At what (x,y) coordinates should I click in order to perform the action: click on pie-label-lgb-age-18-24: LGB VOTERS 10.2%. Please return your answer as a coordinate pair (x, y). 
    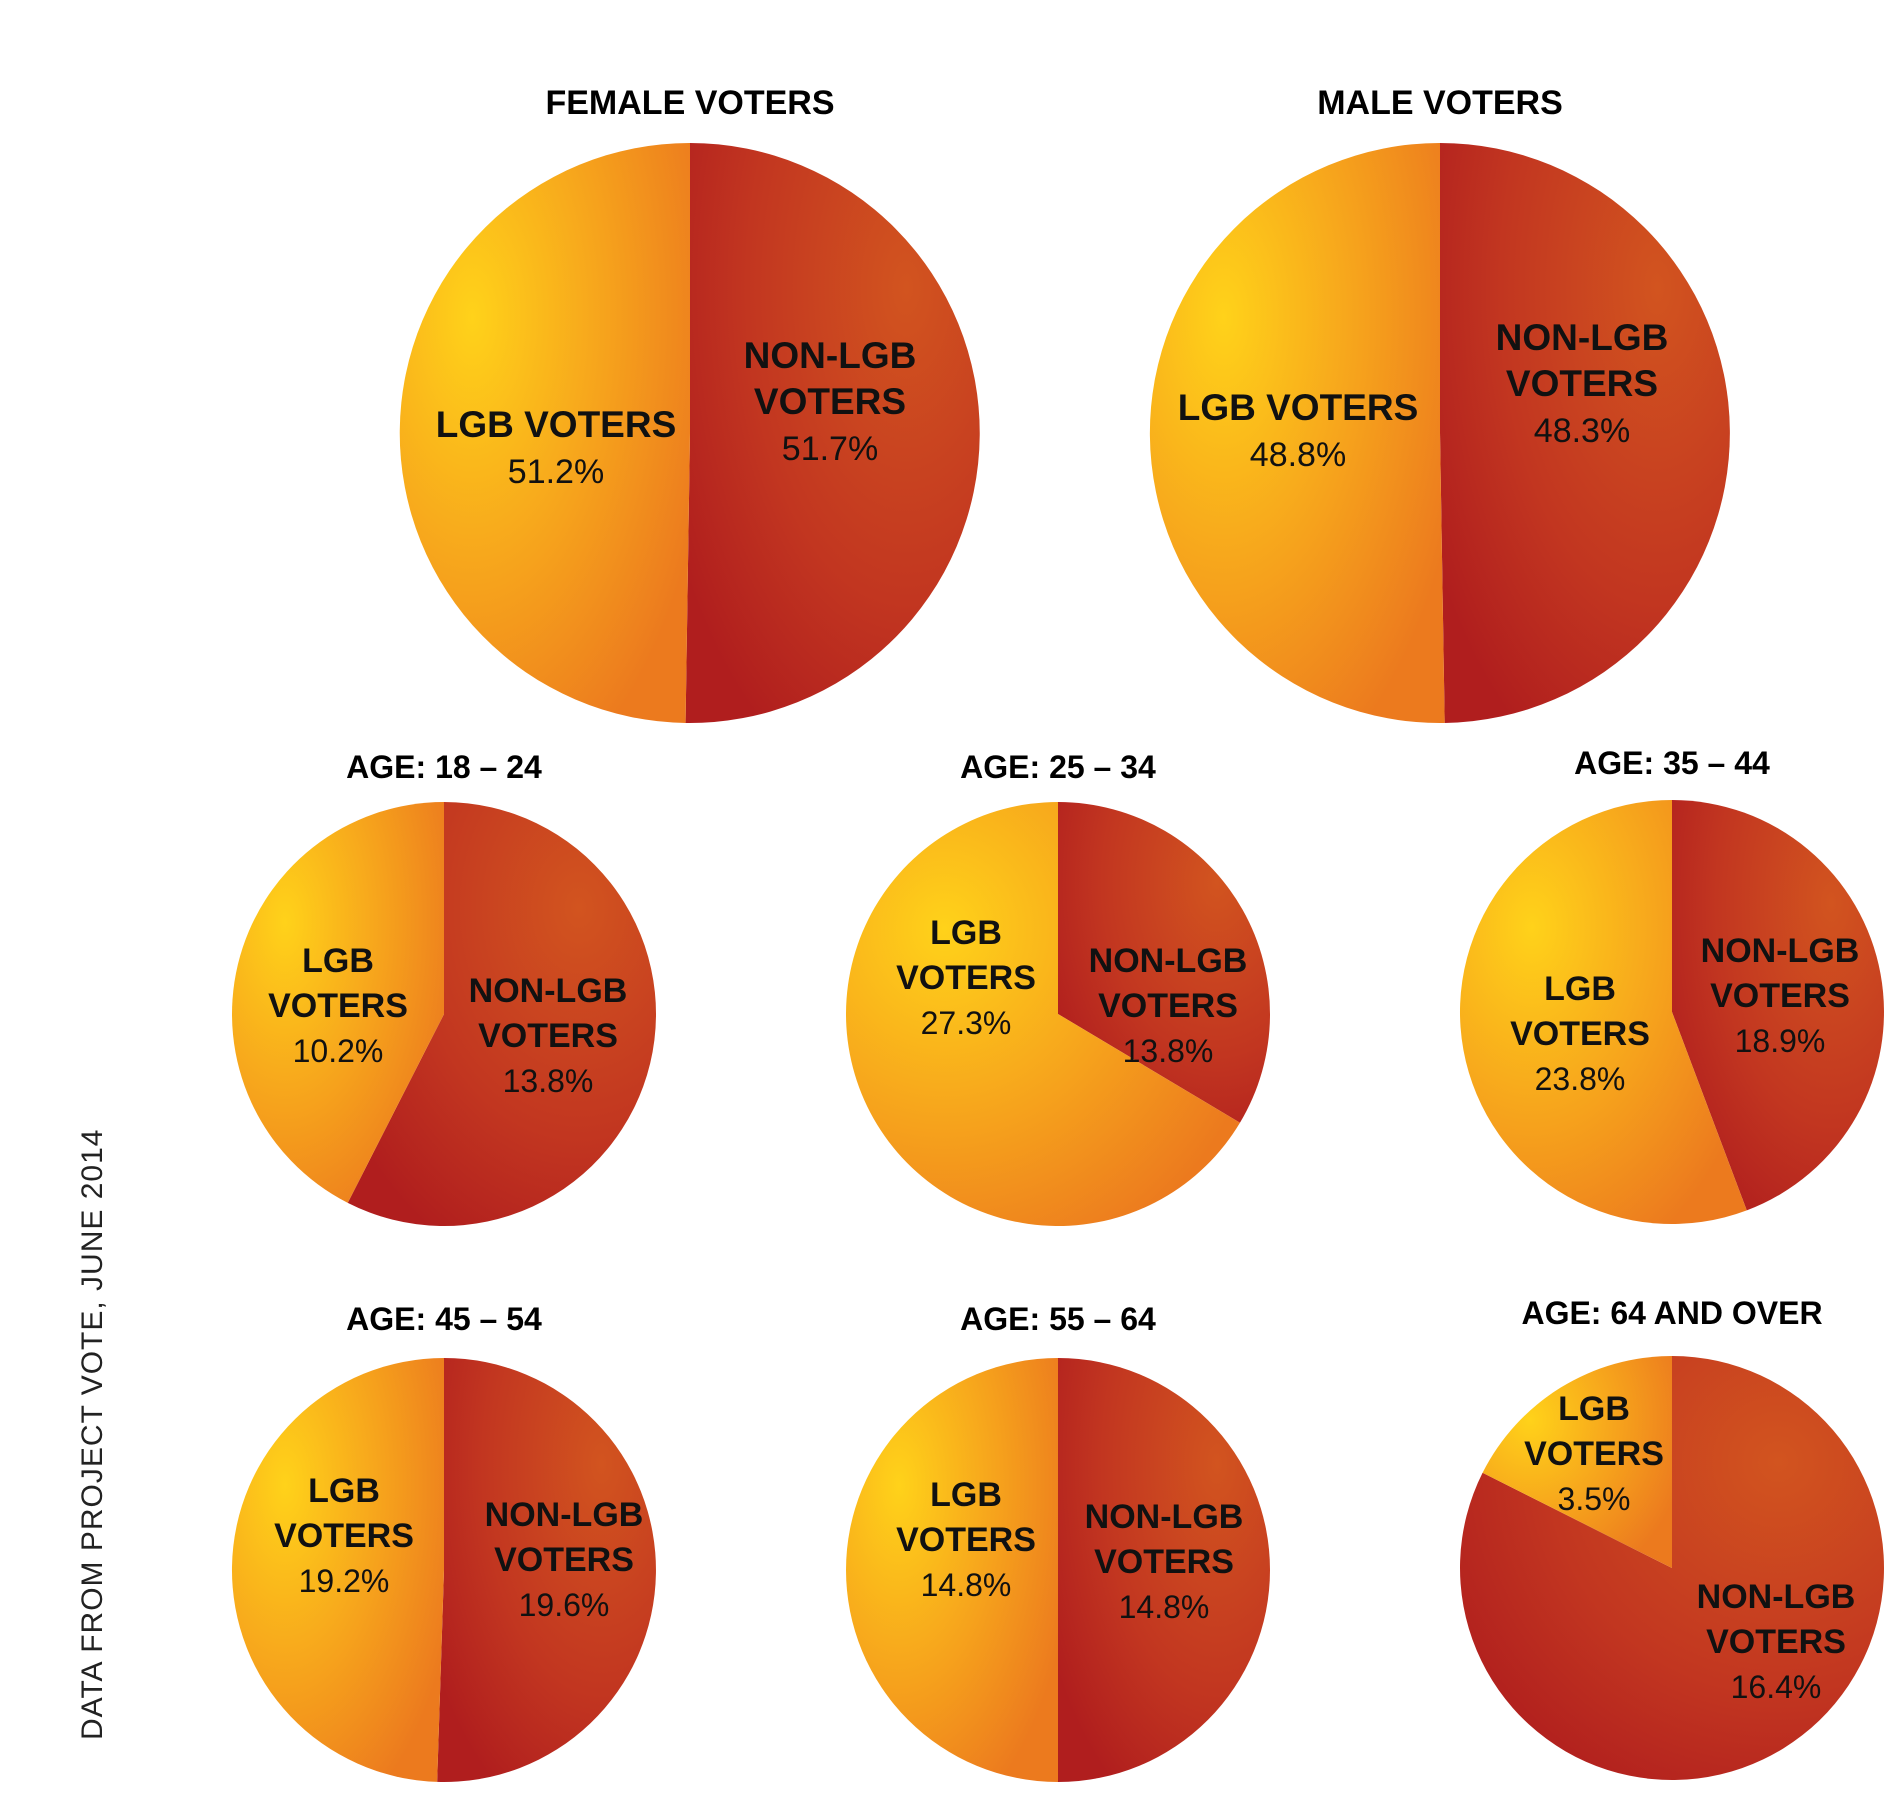
    Looking at the image, I should click on (338, 1005).